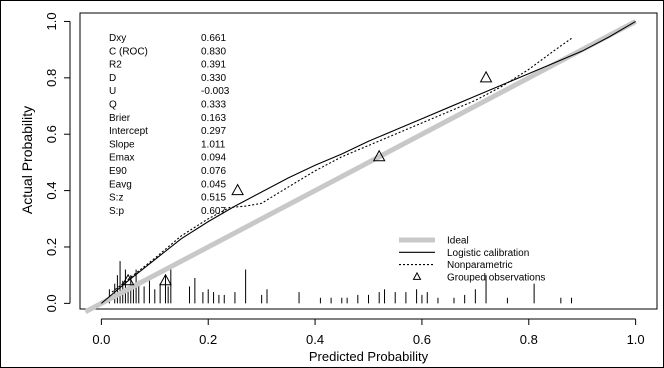  I want to click on stat-label: C (ROC), so click(128, 51).